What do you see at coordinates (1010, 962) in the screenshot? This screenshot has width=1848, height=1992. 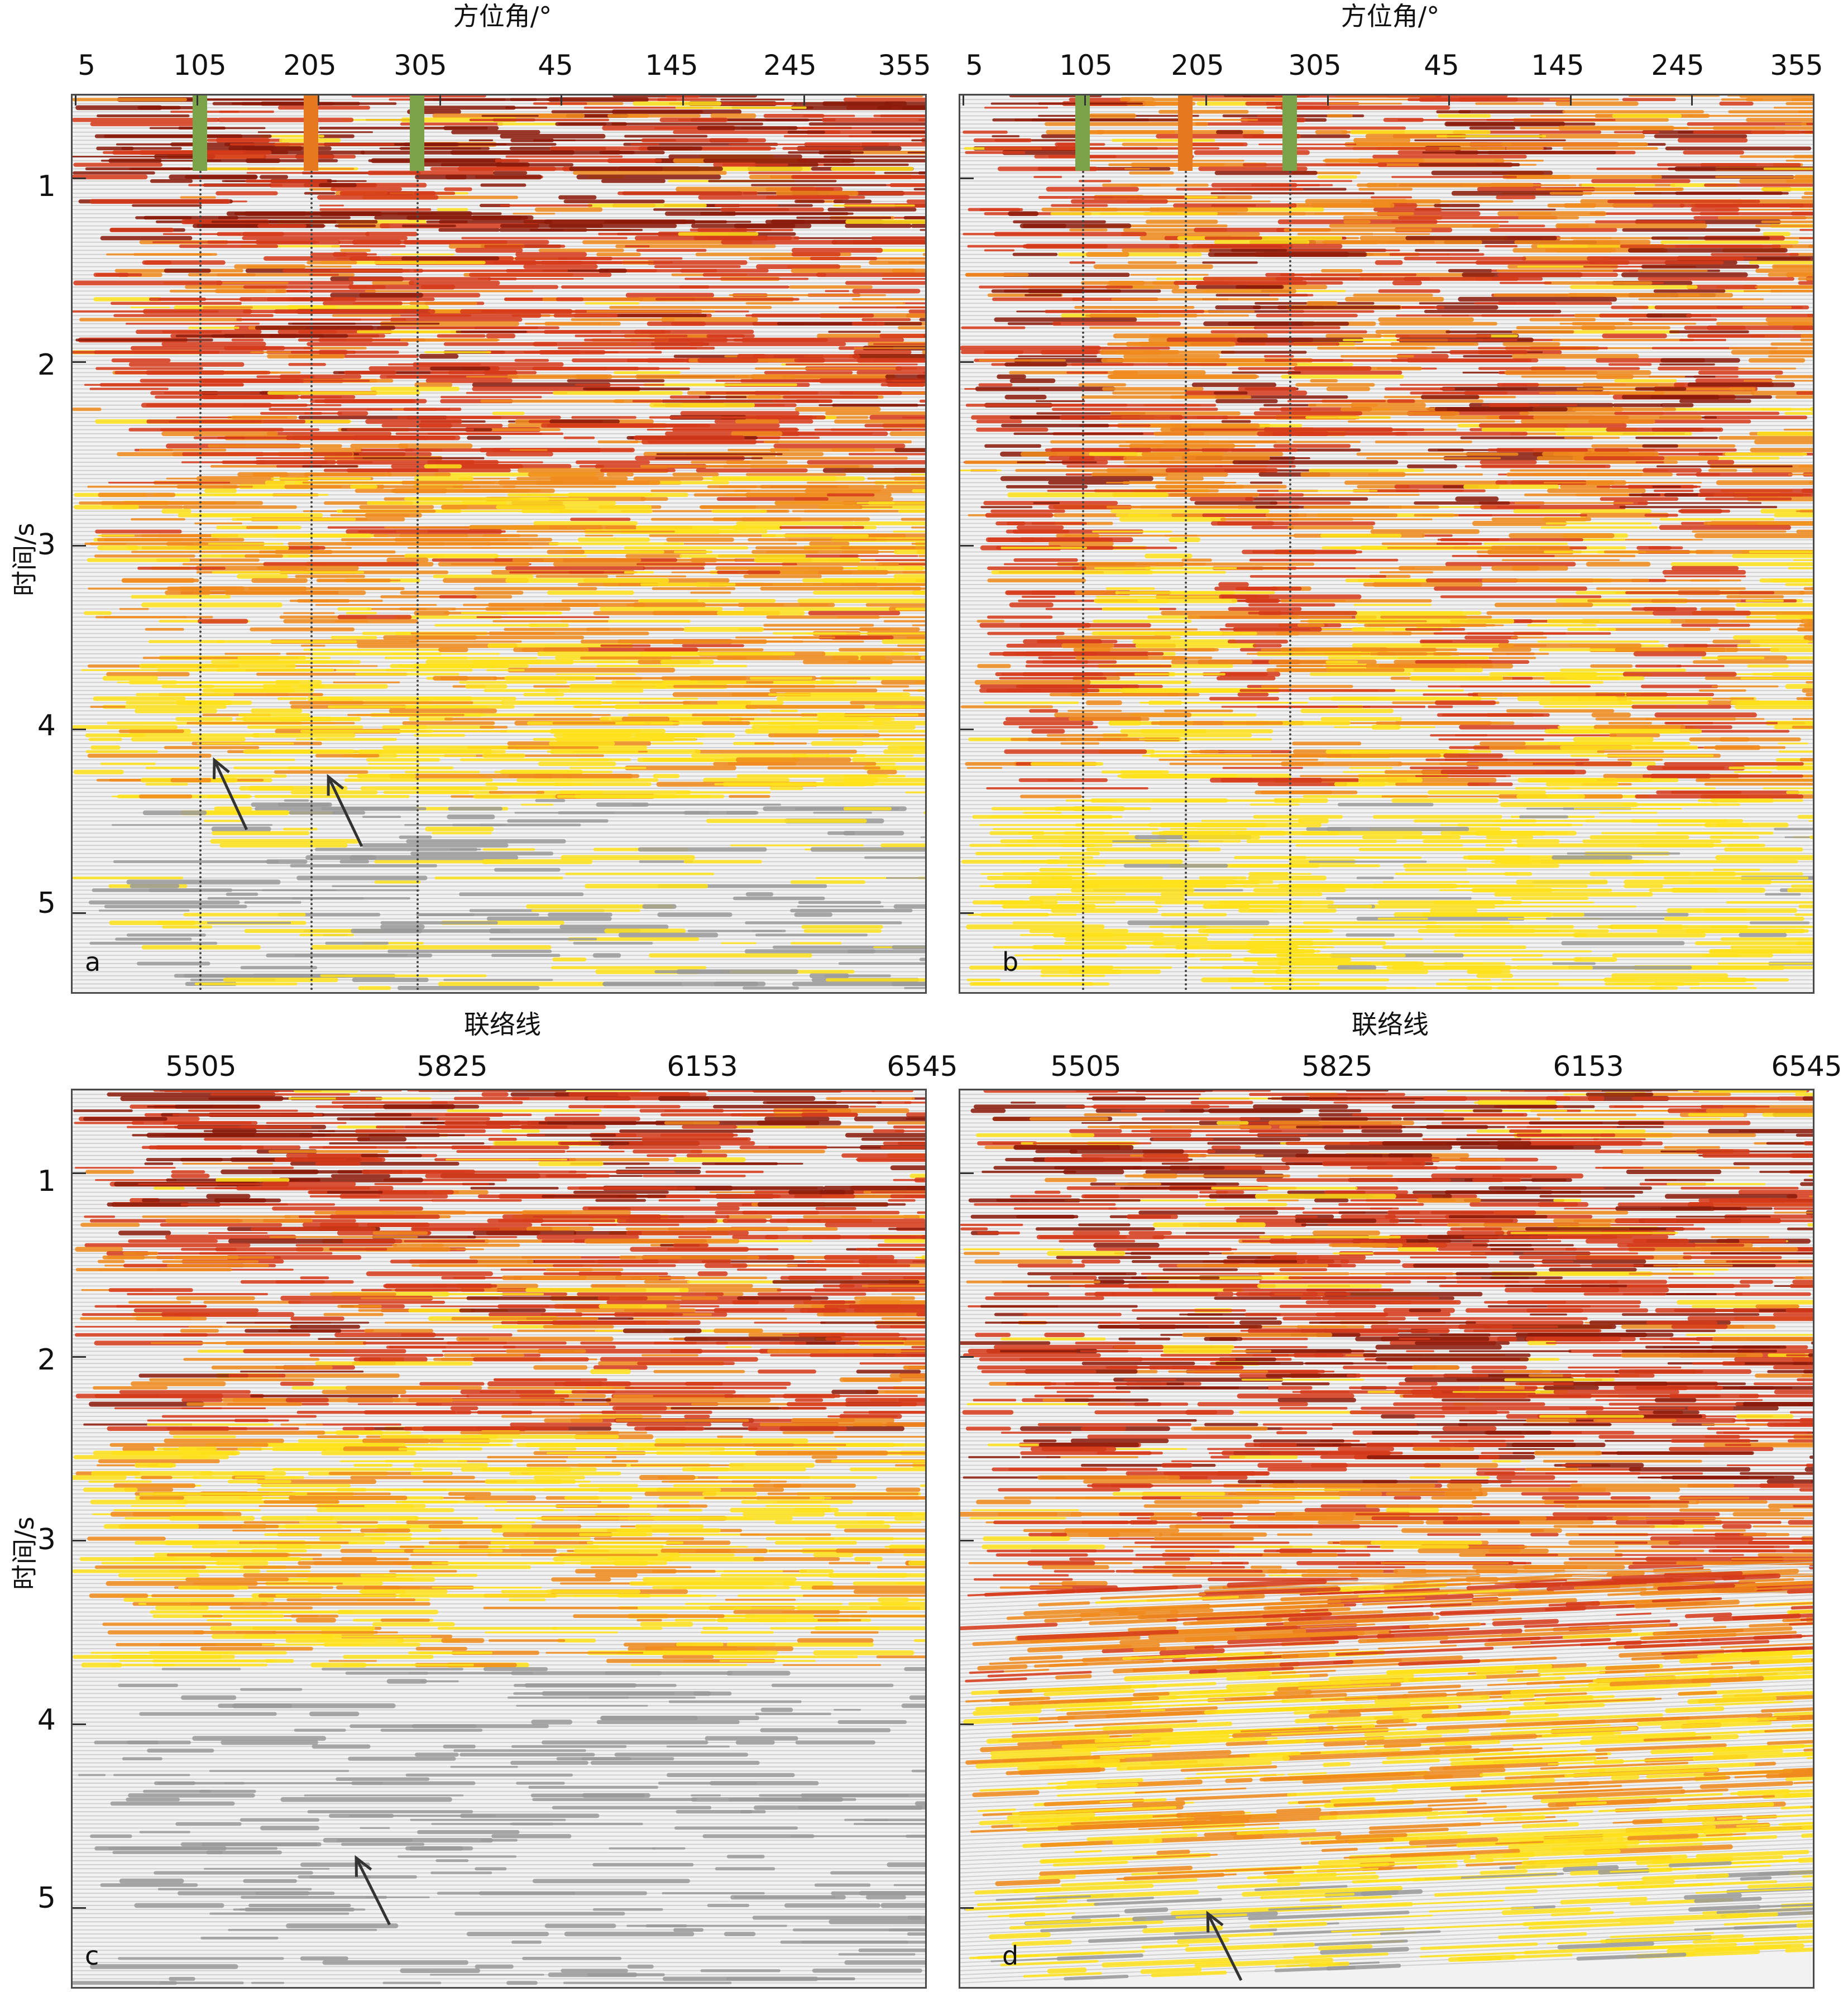 I see `panel-letter-b: b` at bounding box center [1010, 962].